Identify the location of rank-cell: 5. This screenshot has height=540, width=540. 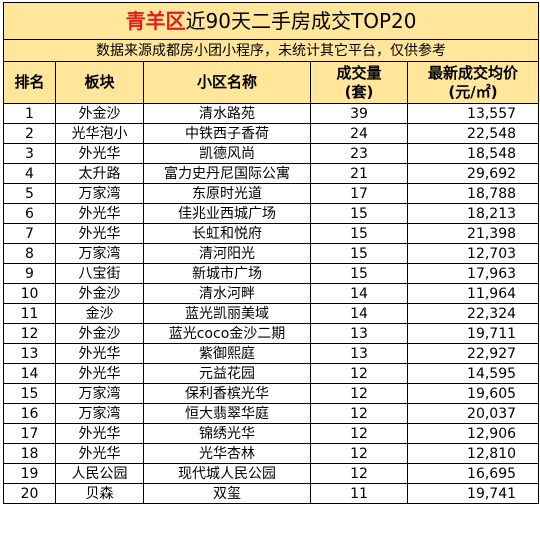
(29, 193).